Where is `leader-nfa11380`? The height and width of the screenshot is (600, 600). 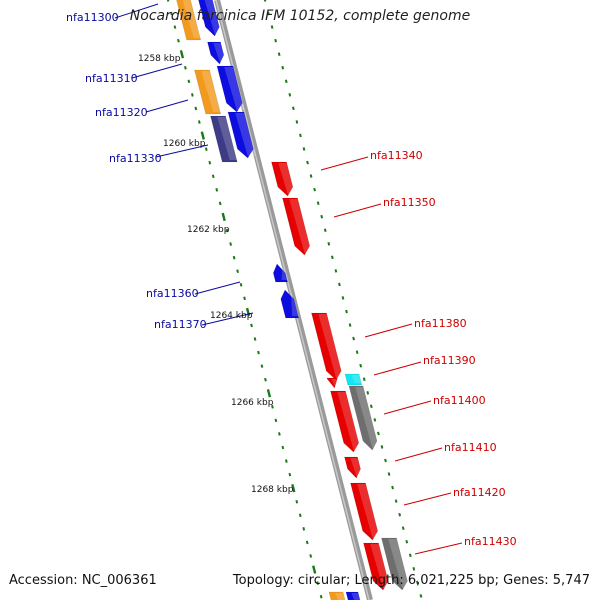
leader-nfa11380 is located at coordinates (388, 330).